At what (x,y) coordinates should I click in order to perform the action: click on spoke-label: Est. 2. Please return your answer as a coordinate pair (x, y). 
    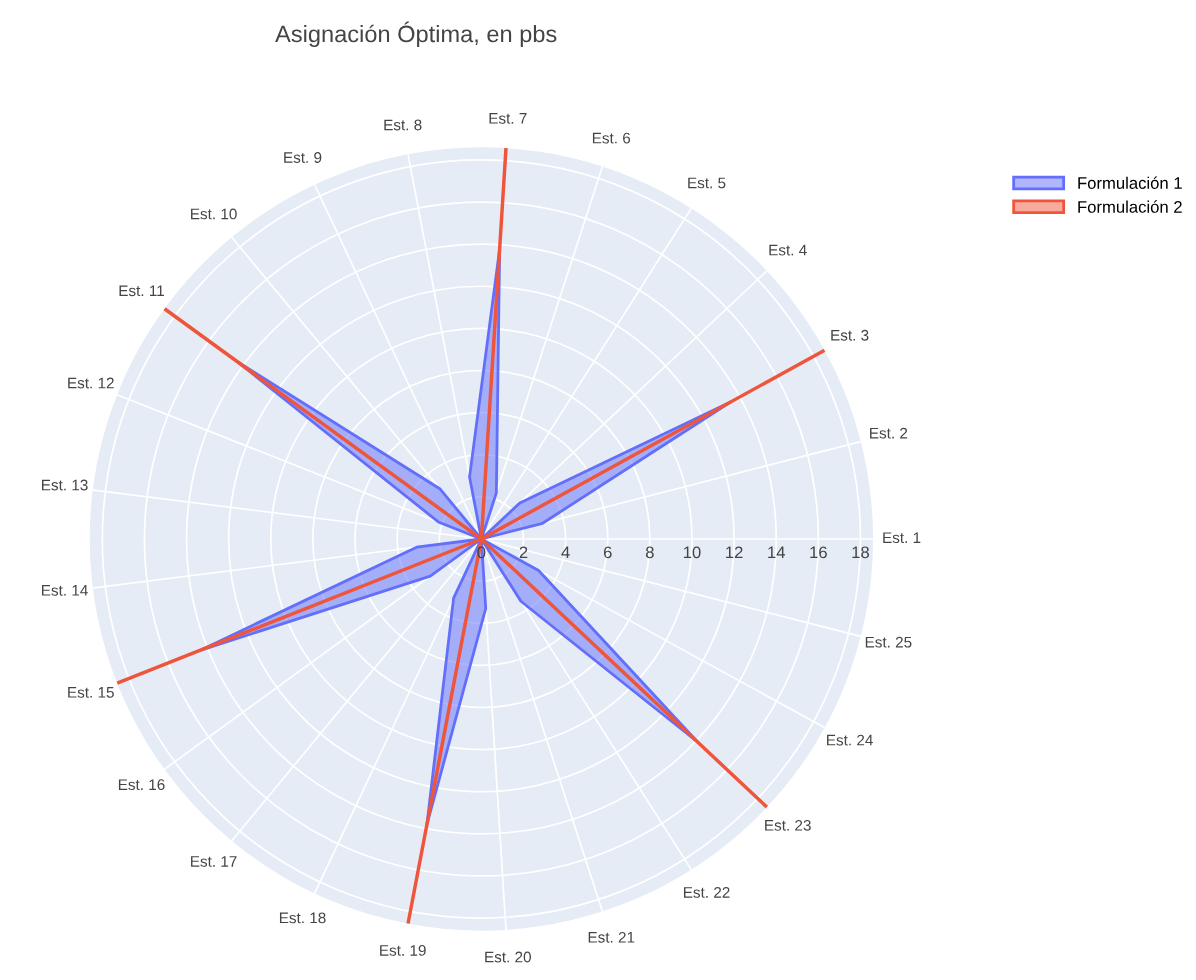
    Looking at the image, I should click on (889, 433).